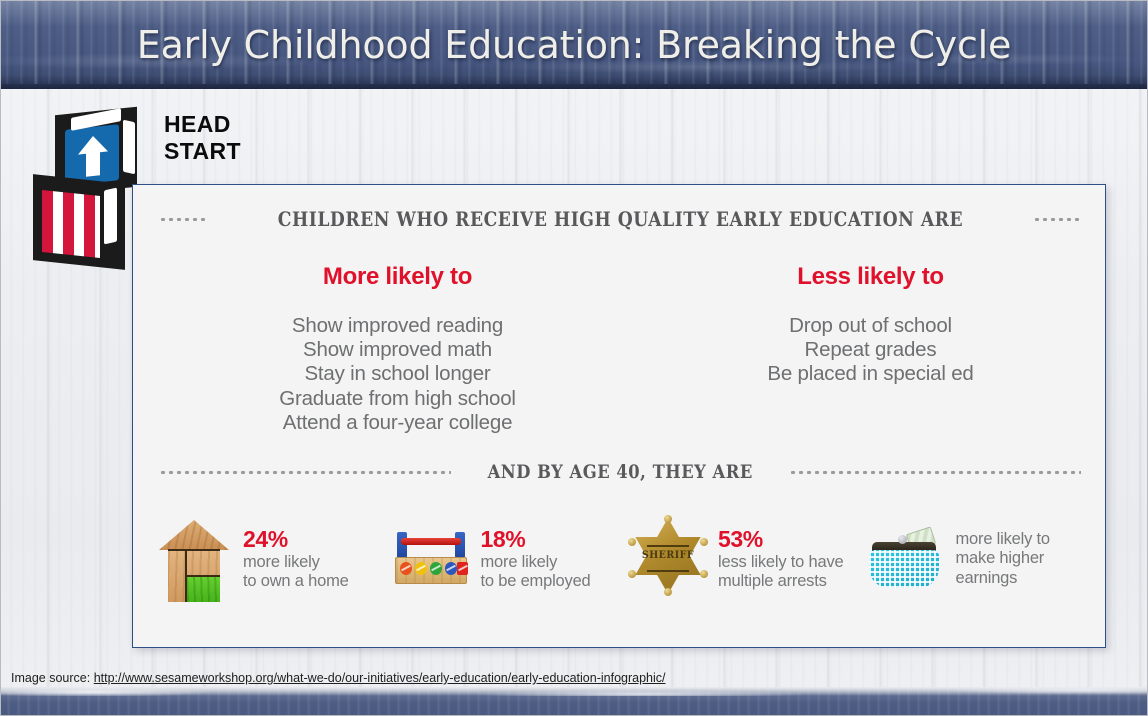 The width and height of the screenshot is (1148, 716). Describe the element at coordinates (459, 545) in the screenshot. I see `toolbox-post-right` at that location.